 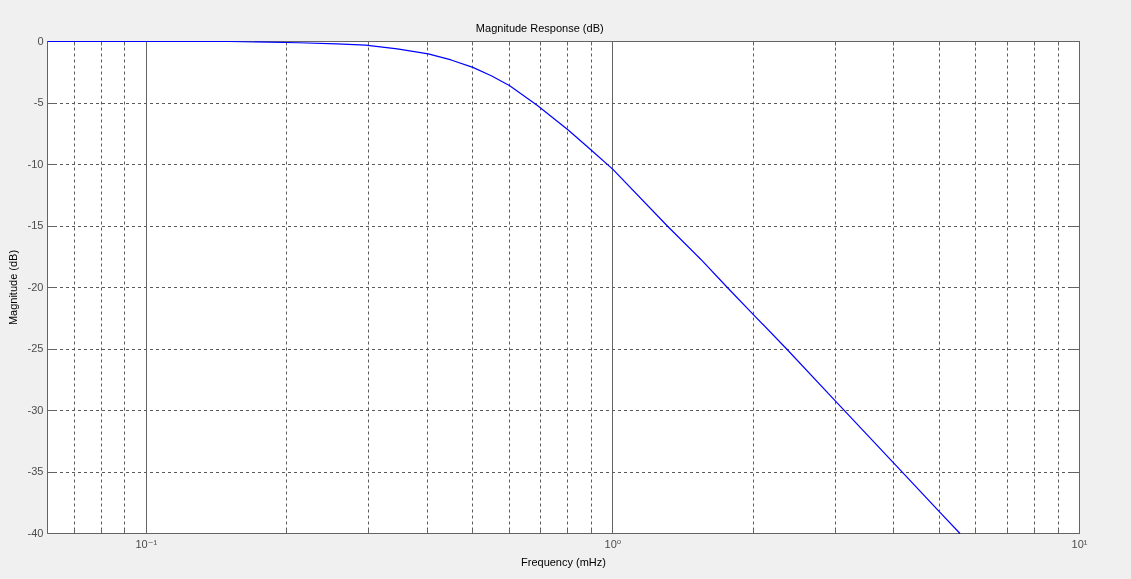 I want to click on x-tick-label: 10⁻¹, so click(x=146, y=544).